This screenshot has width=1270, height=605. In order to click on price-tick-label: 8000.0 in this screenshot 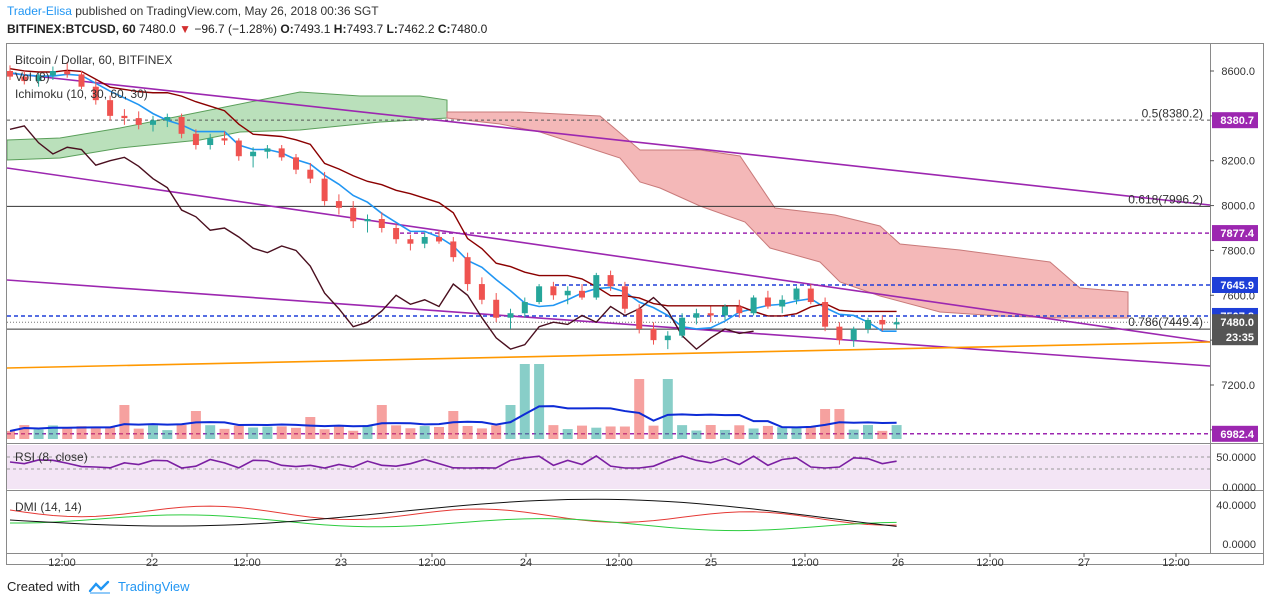, I will do `click(1238, 207)`.